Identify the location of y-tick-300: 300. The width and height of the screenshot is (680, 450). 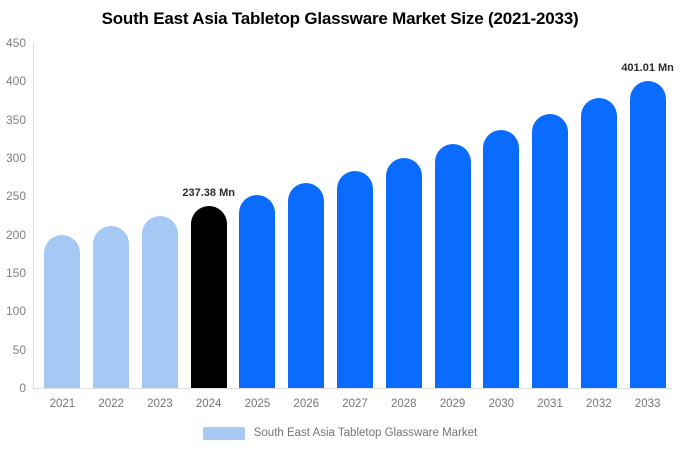
(15, 158).